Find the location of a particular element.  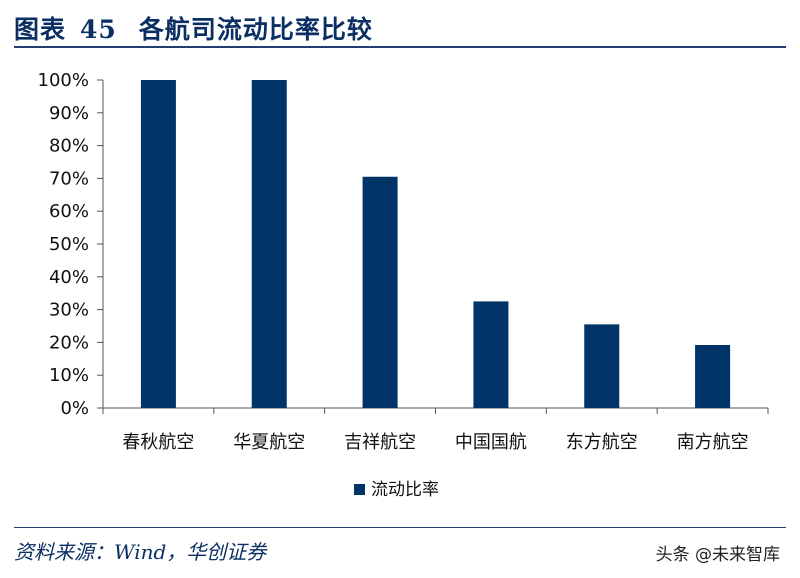

y-tick-label: 40% is located at coordinates (69, 277).